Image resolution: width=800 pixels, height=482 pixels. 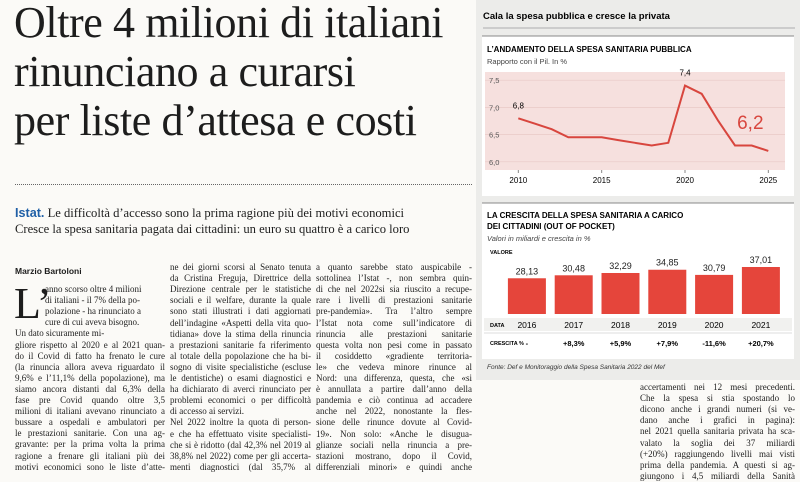 I want to click on x-tick-label: 2018, so click(x=620, y=325).